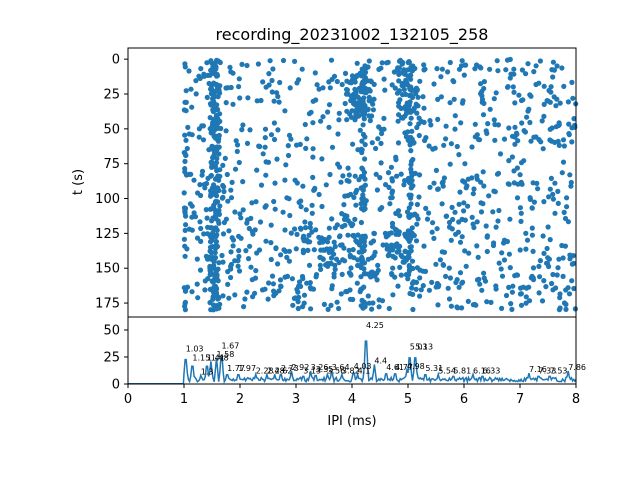 The height and width of the screenshot is (480, 640). What do you see at coordinates (107, 234) in the screenshot?
I see `y-tick-label: 125` at bounding box center [107, 234].